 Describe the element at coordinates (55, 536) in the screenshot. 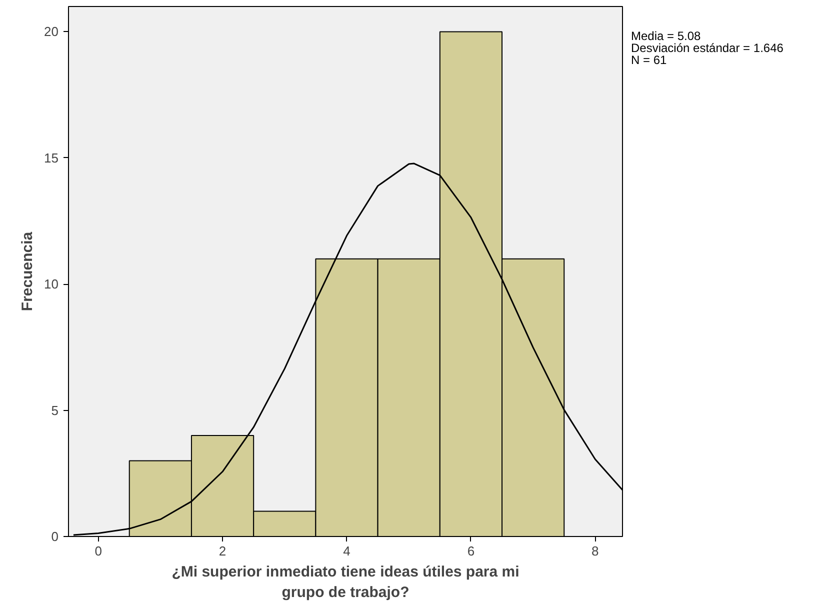

I see `y-tick-label: 0` at that location.